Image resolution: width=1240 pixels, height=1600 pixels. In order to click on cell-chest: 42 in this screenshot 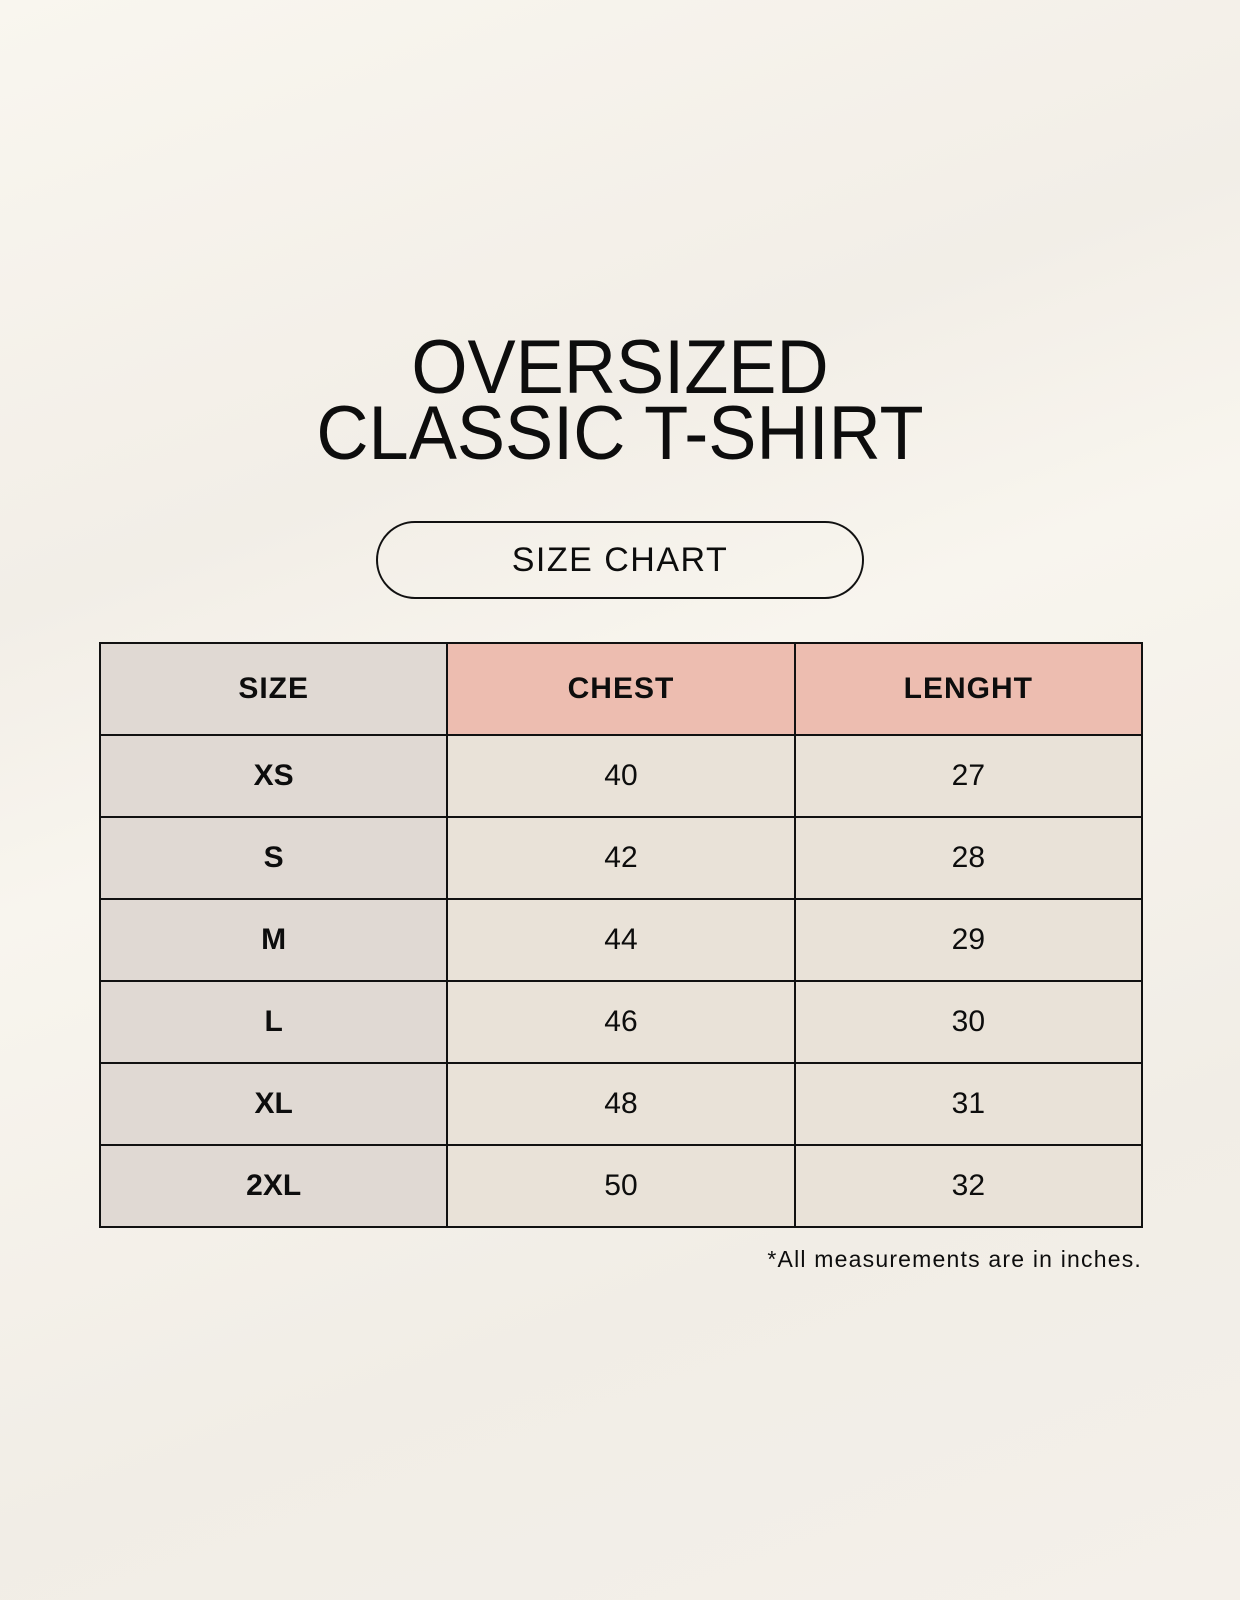, I will do `click(621, 858)`.